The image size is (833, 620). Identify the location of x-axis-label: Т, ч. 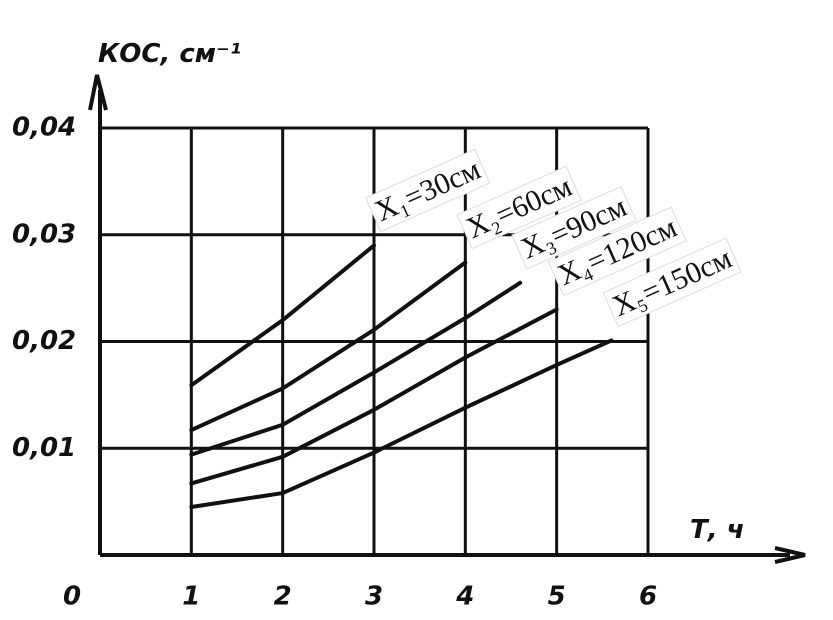
(717, 530).